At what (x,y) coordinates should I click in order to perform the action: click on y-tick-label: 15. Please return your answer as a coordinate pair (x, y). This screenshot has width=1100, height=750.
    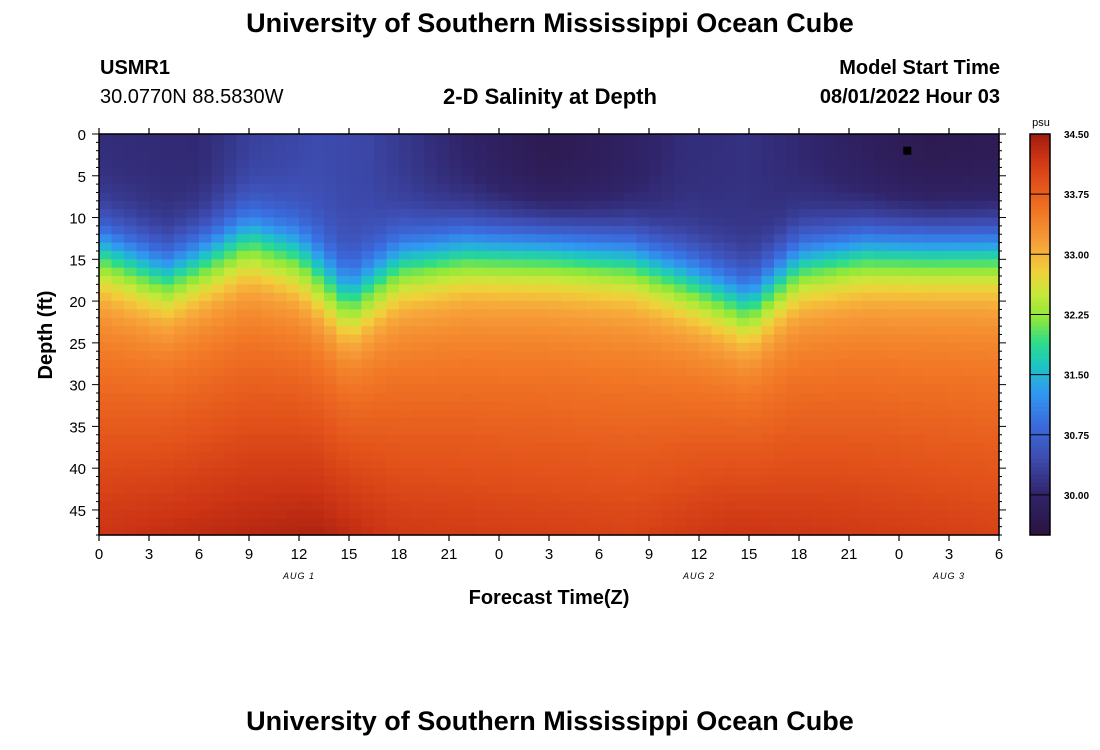
    Looking at the image, I should click on (77, 260).